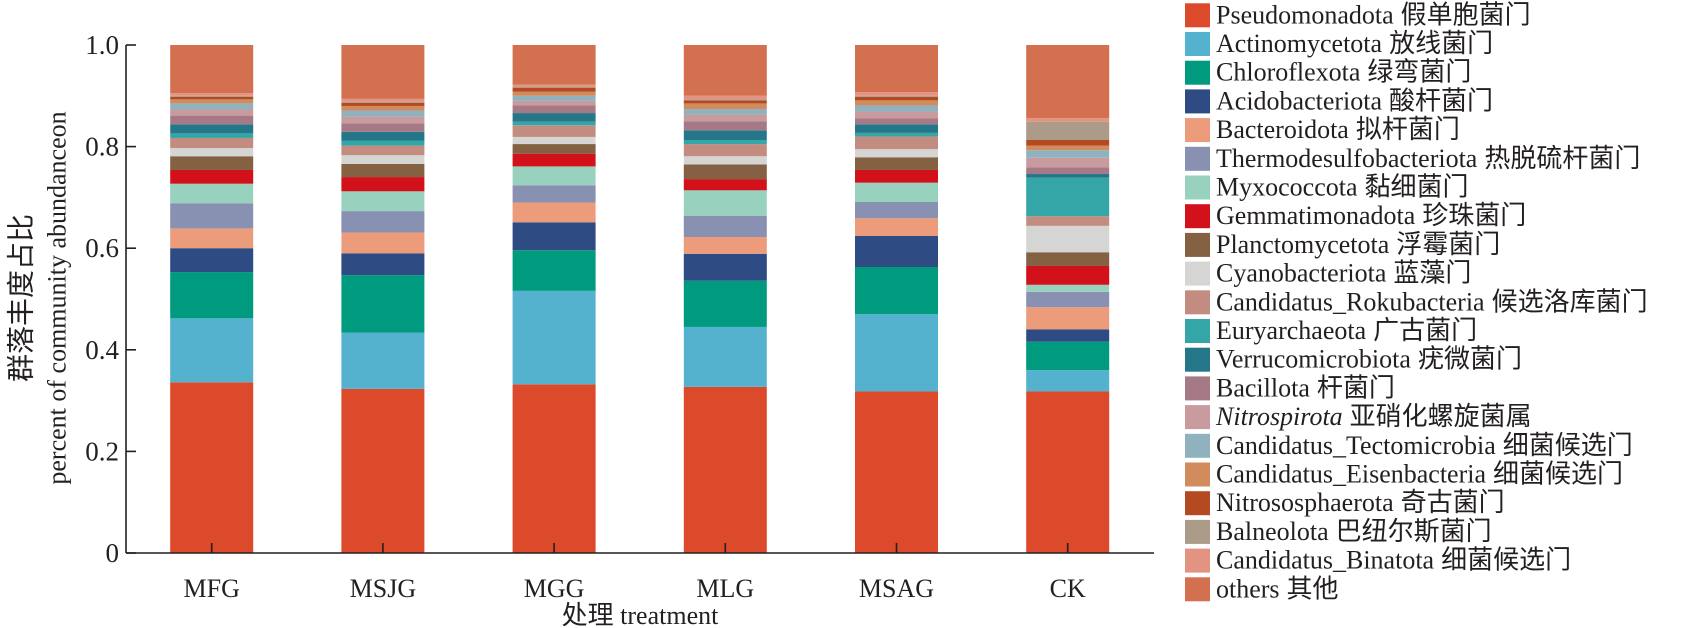 The height and width of the screenshot is (628, 1701). Describe the element at coordinates (554, 149) in the screenshot. I see `bar-segment-planctomycetota-mgg` at that location.